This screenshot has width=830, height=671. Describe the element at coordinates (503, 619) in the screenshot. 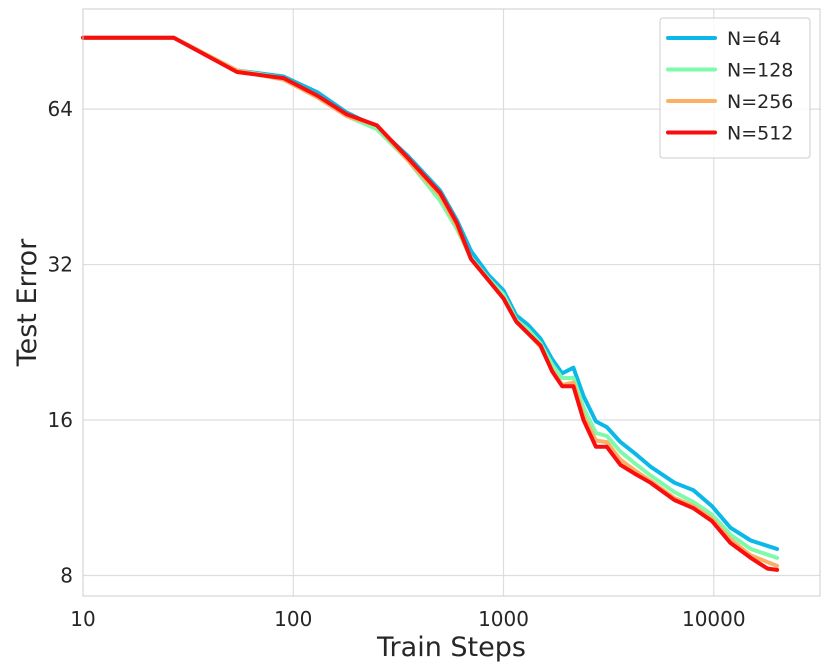

I see `x-tick-label: 1000` at that location.